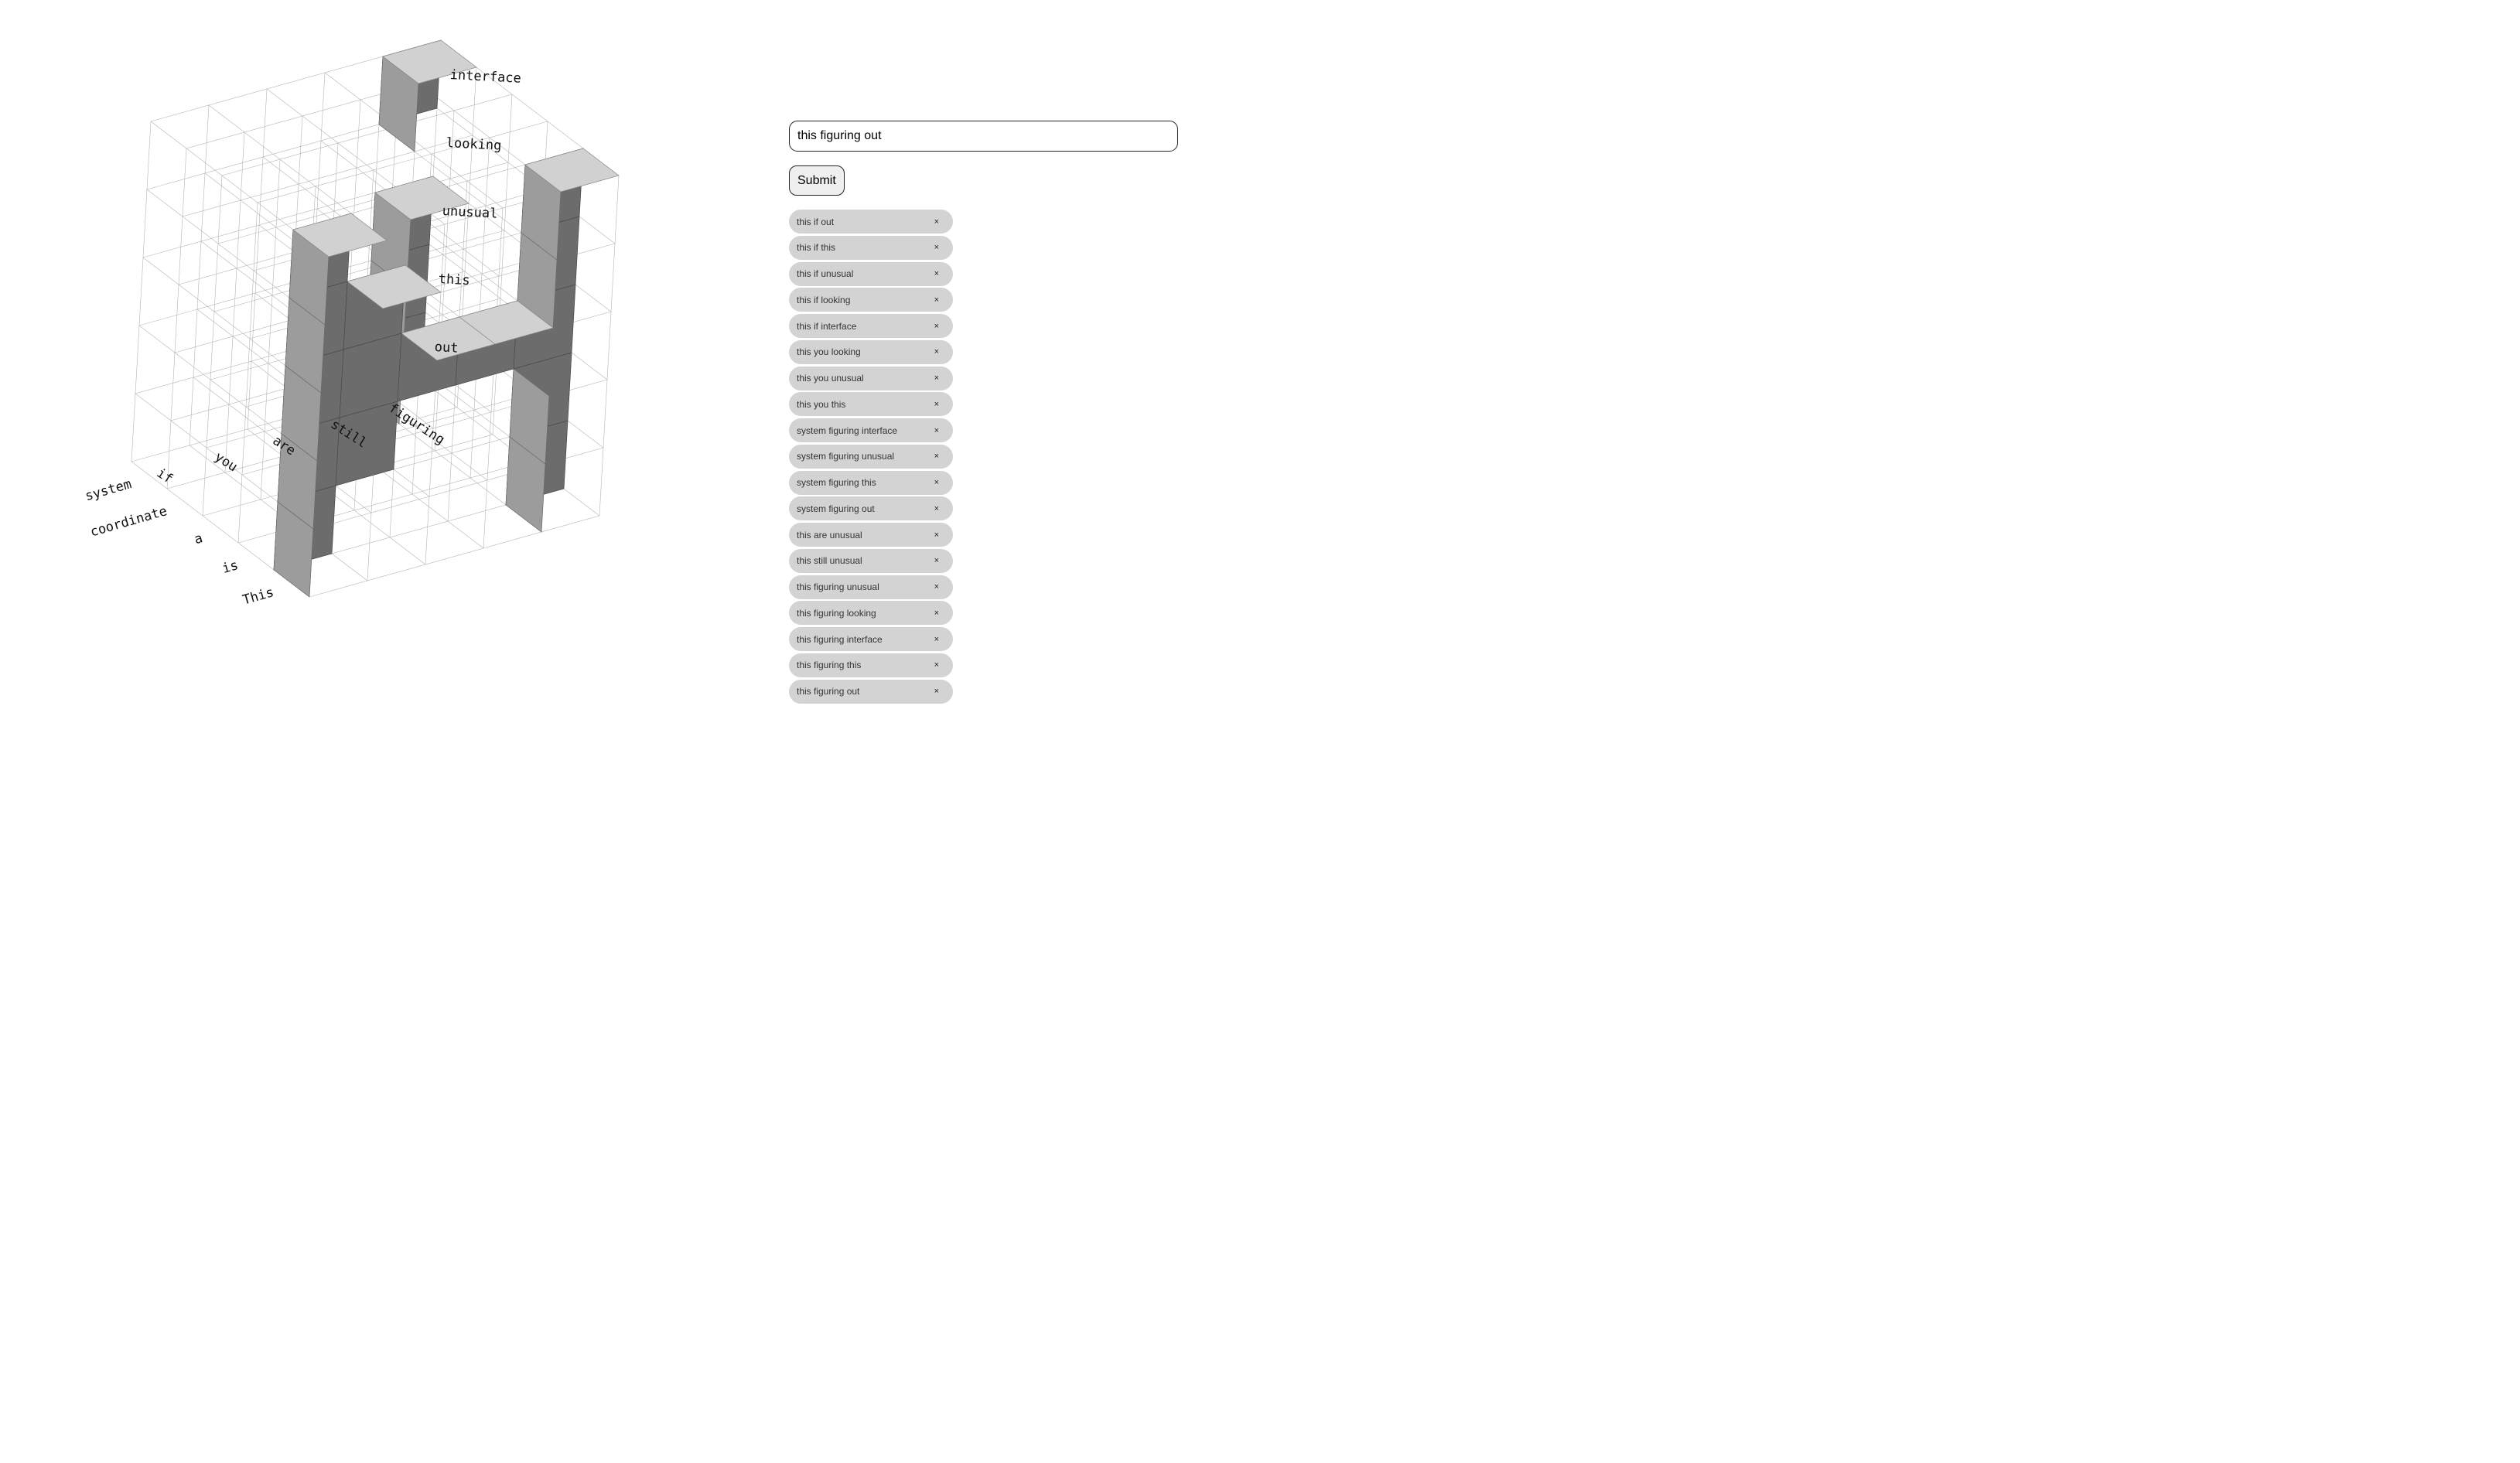 The height and width of the screenshot is (1463, 2520). Describe the element at coordinates (984, 136) in the screenshot. I see `word-input` at that location.